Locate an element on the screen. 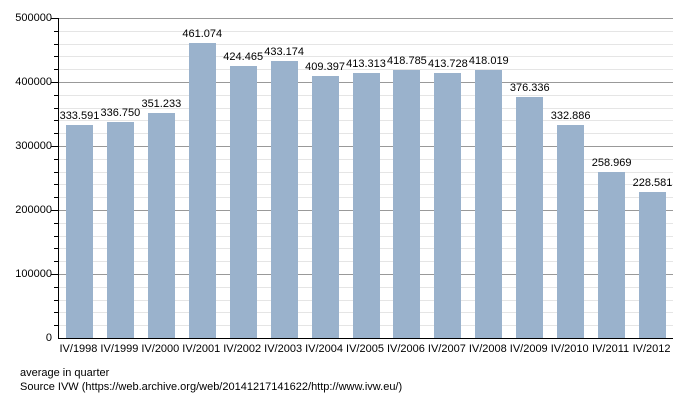 The width and height of the screenshot is (700, 400). x-tick-label: IV/2005 is located at coordinates (365, 349).